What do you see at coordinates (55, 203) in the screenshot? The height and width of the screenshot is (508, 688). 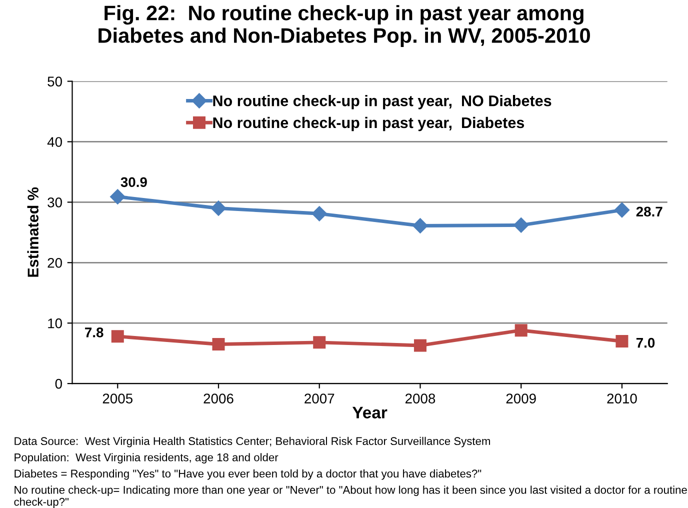 I see `y-tick-label: 30` at bounding box center [55, 203].